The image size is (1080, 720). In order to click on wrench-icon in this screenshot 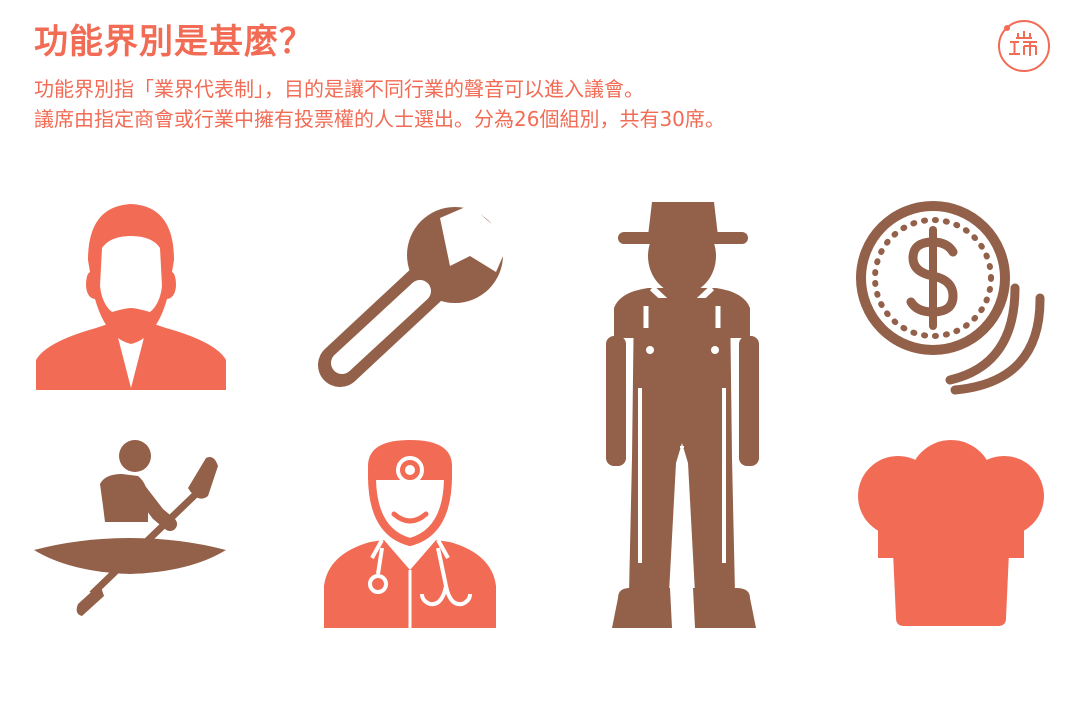, I will do `click(410, 297)`.